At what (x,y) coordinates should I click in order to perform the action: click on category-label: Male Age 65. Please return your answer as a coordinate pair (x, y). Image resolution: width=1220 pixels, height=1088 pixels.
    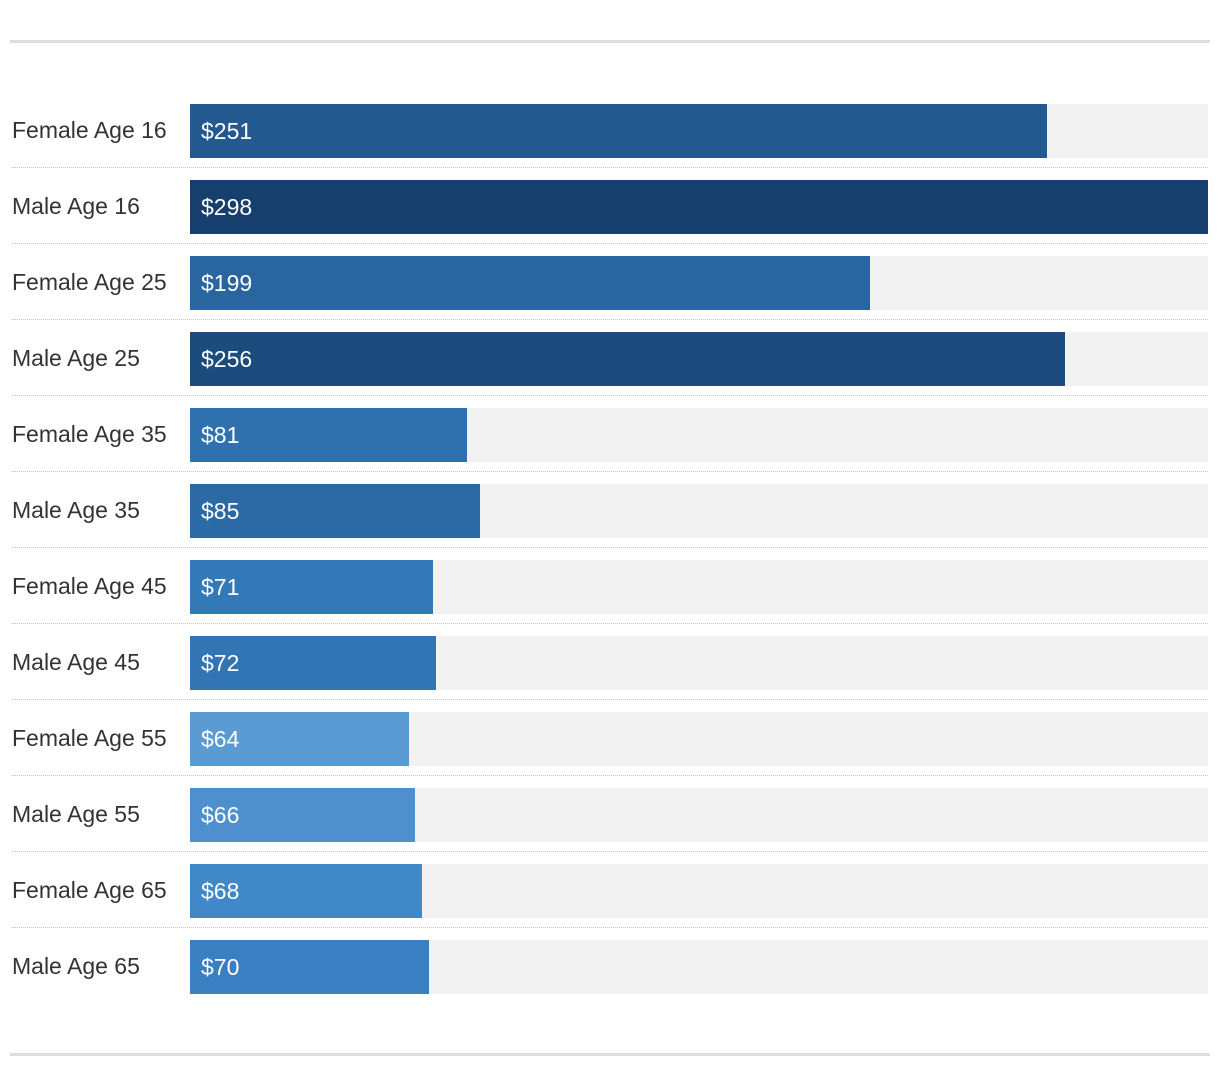
    Looking at the image, I should click on (76, 966).